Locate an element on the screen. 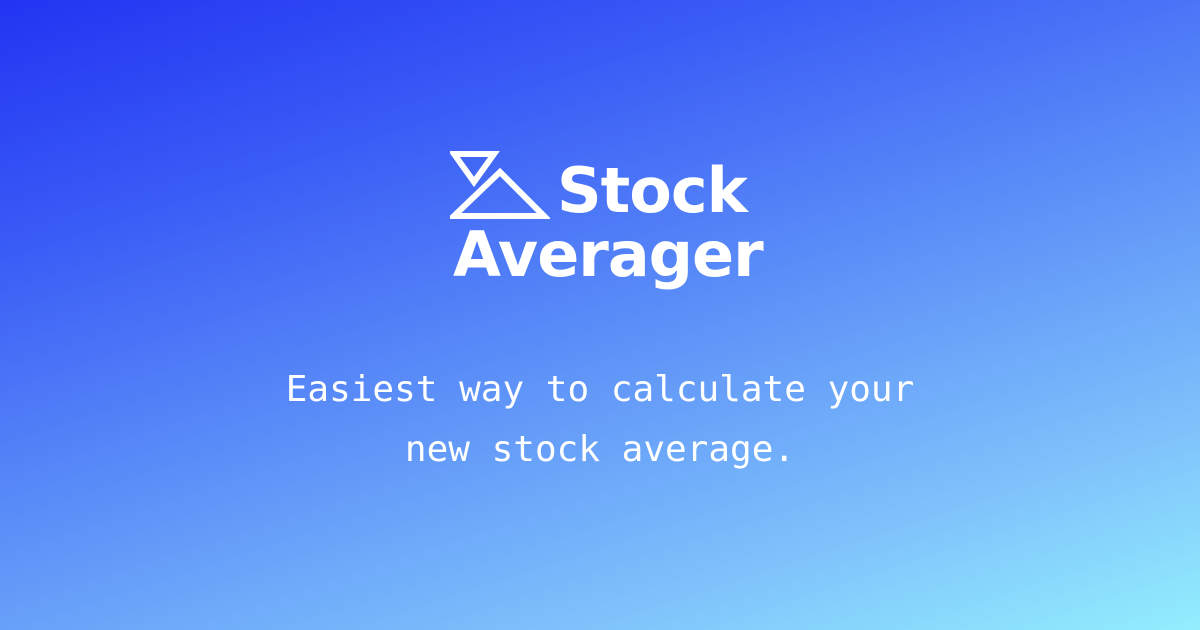  tagline-line-2: new stock average. is located at coordinates (600, 449).